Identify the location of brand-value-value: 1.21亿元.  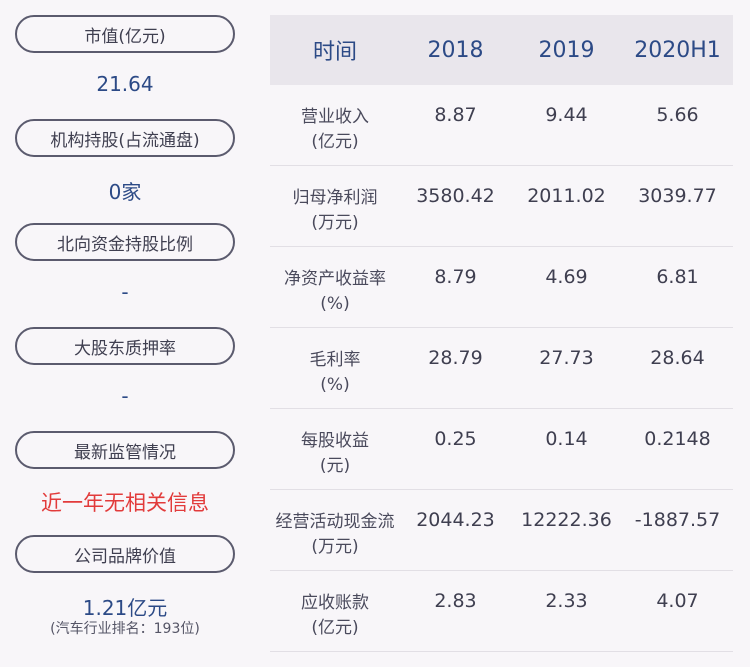
(125, 608).